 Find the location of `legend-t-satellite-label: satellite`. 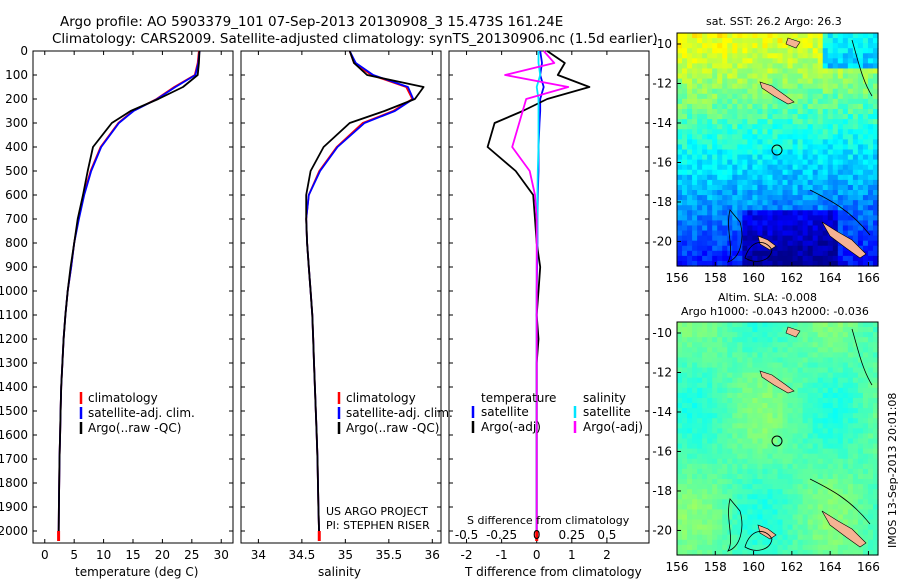

legend-t-satellite-label: satellite is located at coordinates (505, 412).